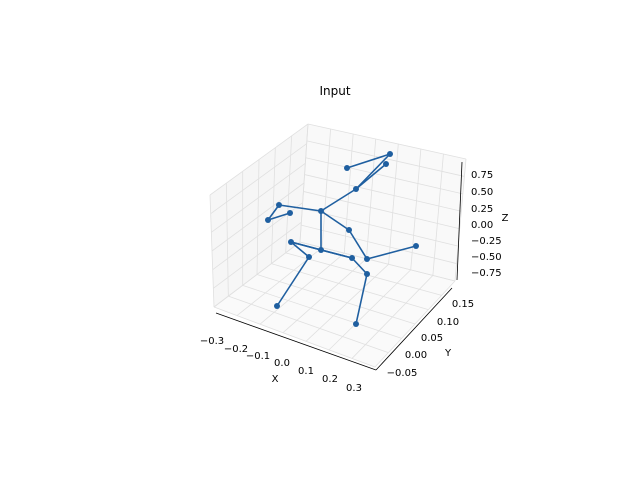 The width and height of the screenshot is (640, 480). Describe the element at coordinates (373, 171) in the screenshot. I see `bone-neck-head2` at that location.